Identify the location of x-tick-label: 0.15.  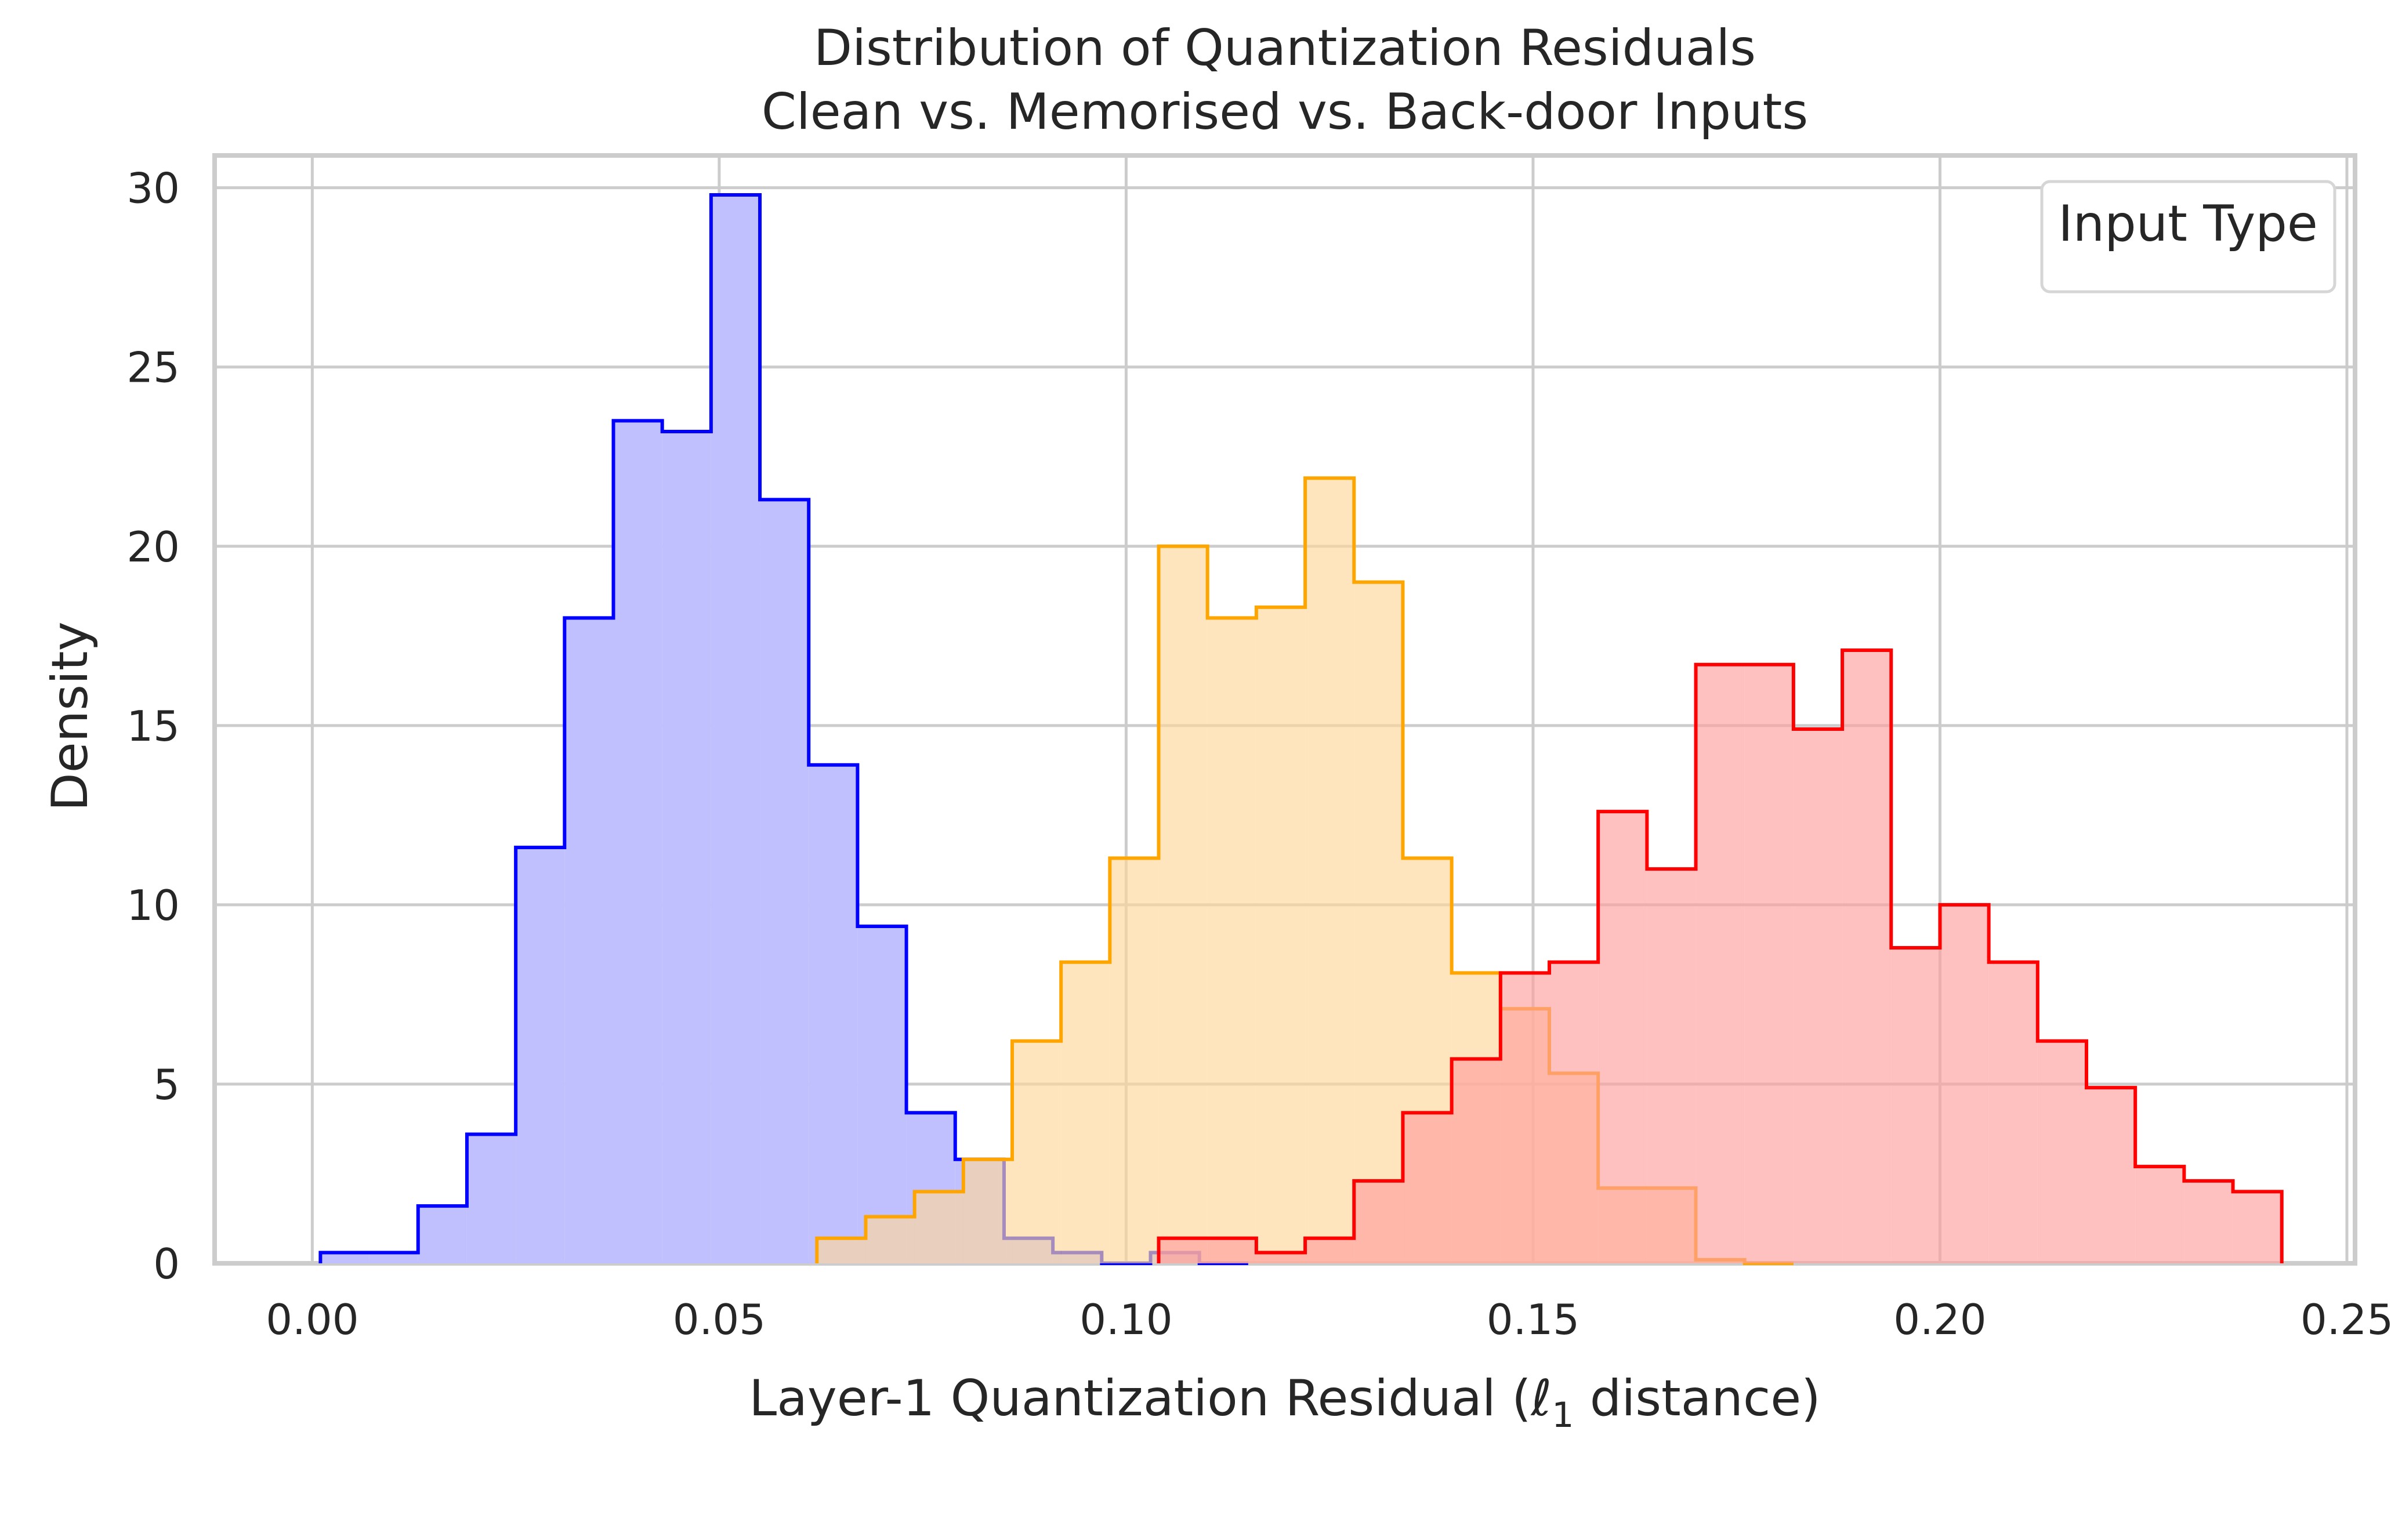
(1533, 1319).